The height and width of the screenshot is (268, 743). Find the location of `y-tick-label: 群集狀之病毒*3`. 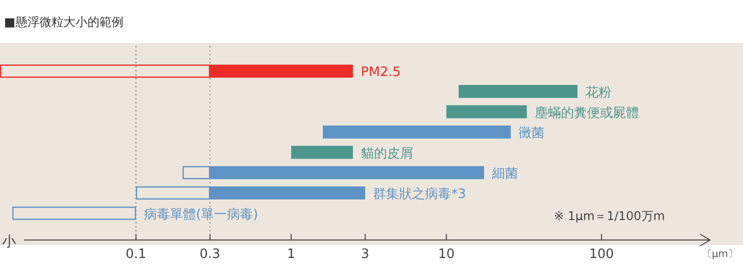

y-tick-label: 群集狀之病毒*3 is located at coordinates (419, 194).